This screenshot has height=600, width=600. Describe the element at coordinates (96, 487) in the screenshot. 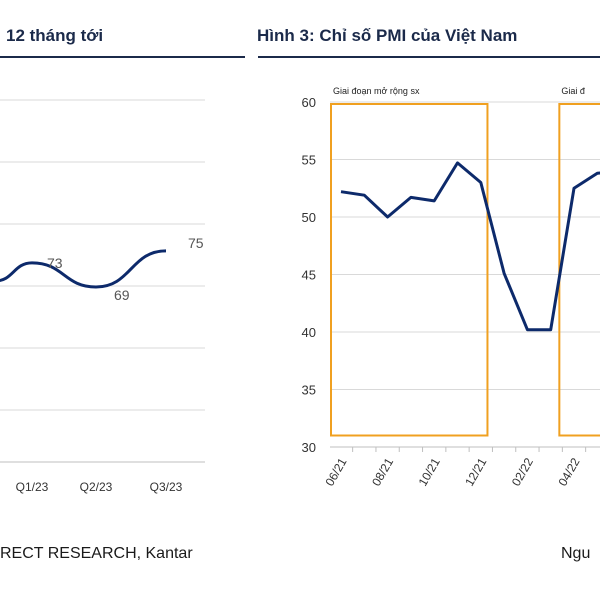

I see `left-x-tick-2: Q2/23` at that location.